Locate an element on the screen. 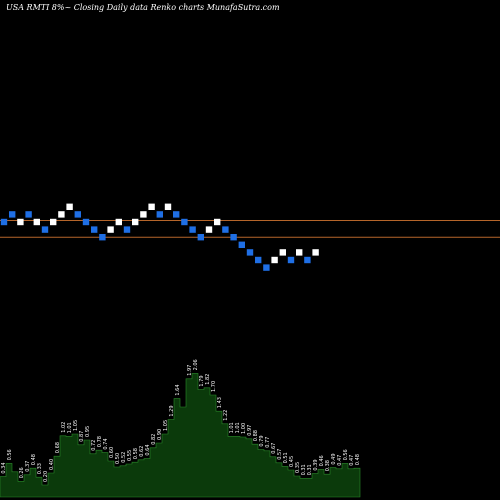  volume-label: 1.43 is located at coordinates (220, 402).